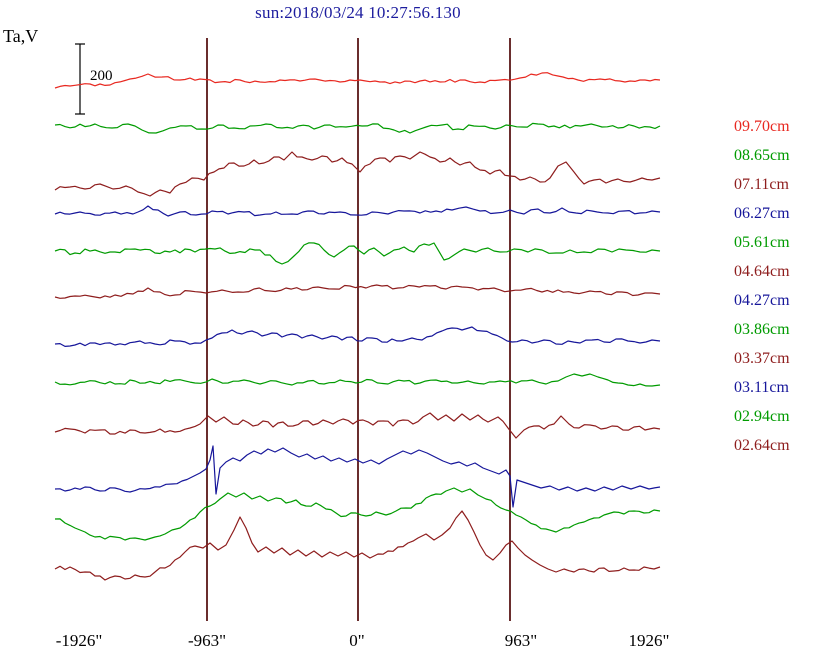 The width and height of the screenshot is (813, 662). What do you see at coordinates (406, 643) in the screenshot?
I see `x-axis-tick-labels: -1926" -963" 0" 963" 1926"` at bounding box center [406, 643].